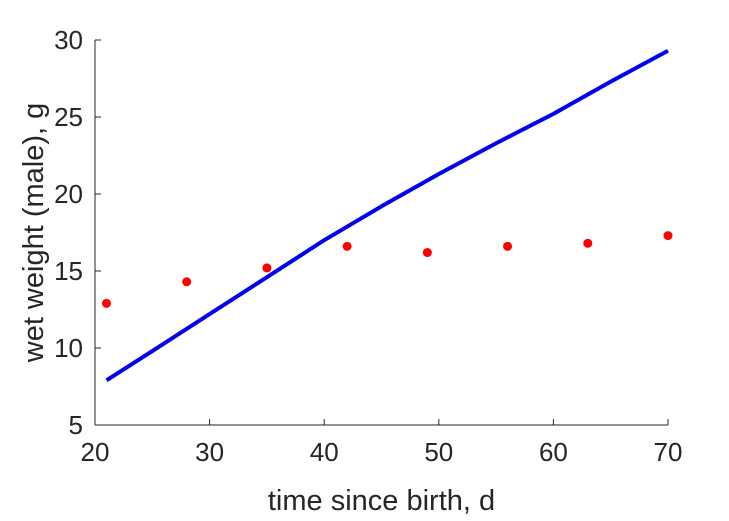 The image size is (729, 521). I want to click on x-tick-label: 30, so click(209, 452).